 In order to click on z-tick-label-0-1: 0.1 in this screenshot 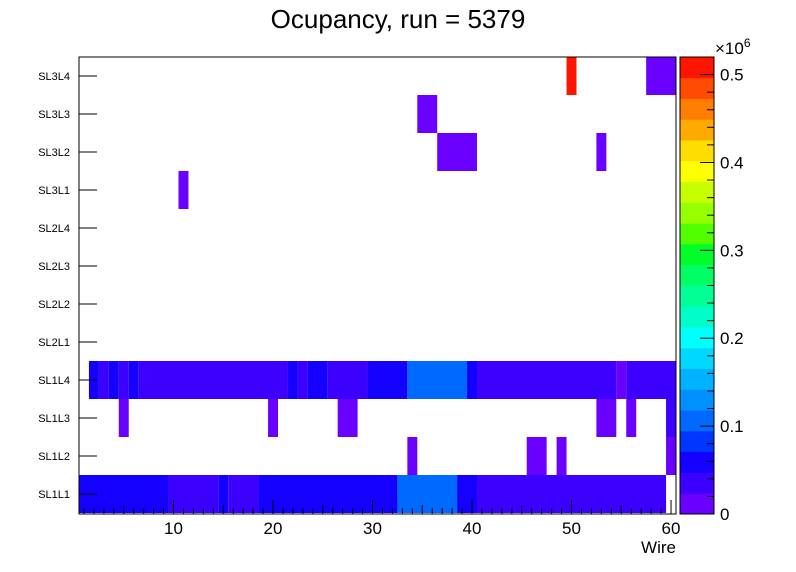, I will do `click(732, 426)`.